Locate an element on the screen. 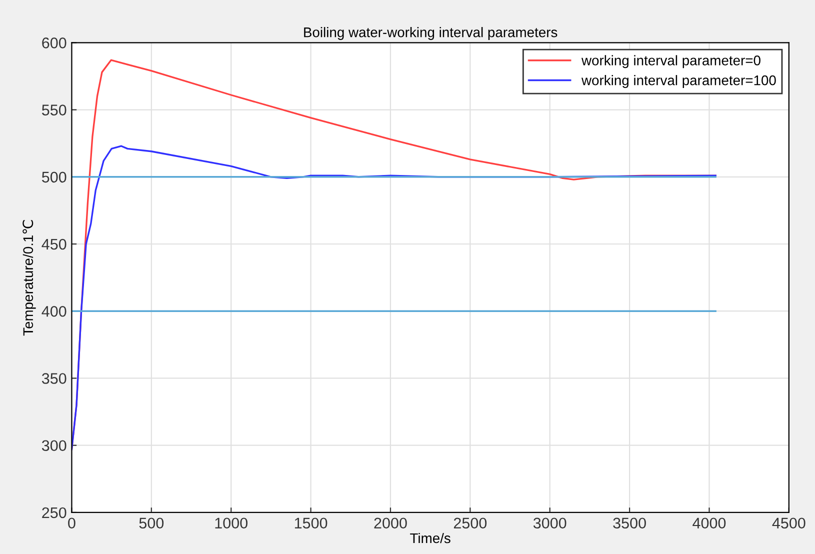 The width and height of the screenshot is (815, 554). chart-title: Boiling water-working interval parameters is located at coordinates (431, 33).